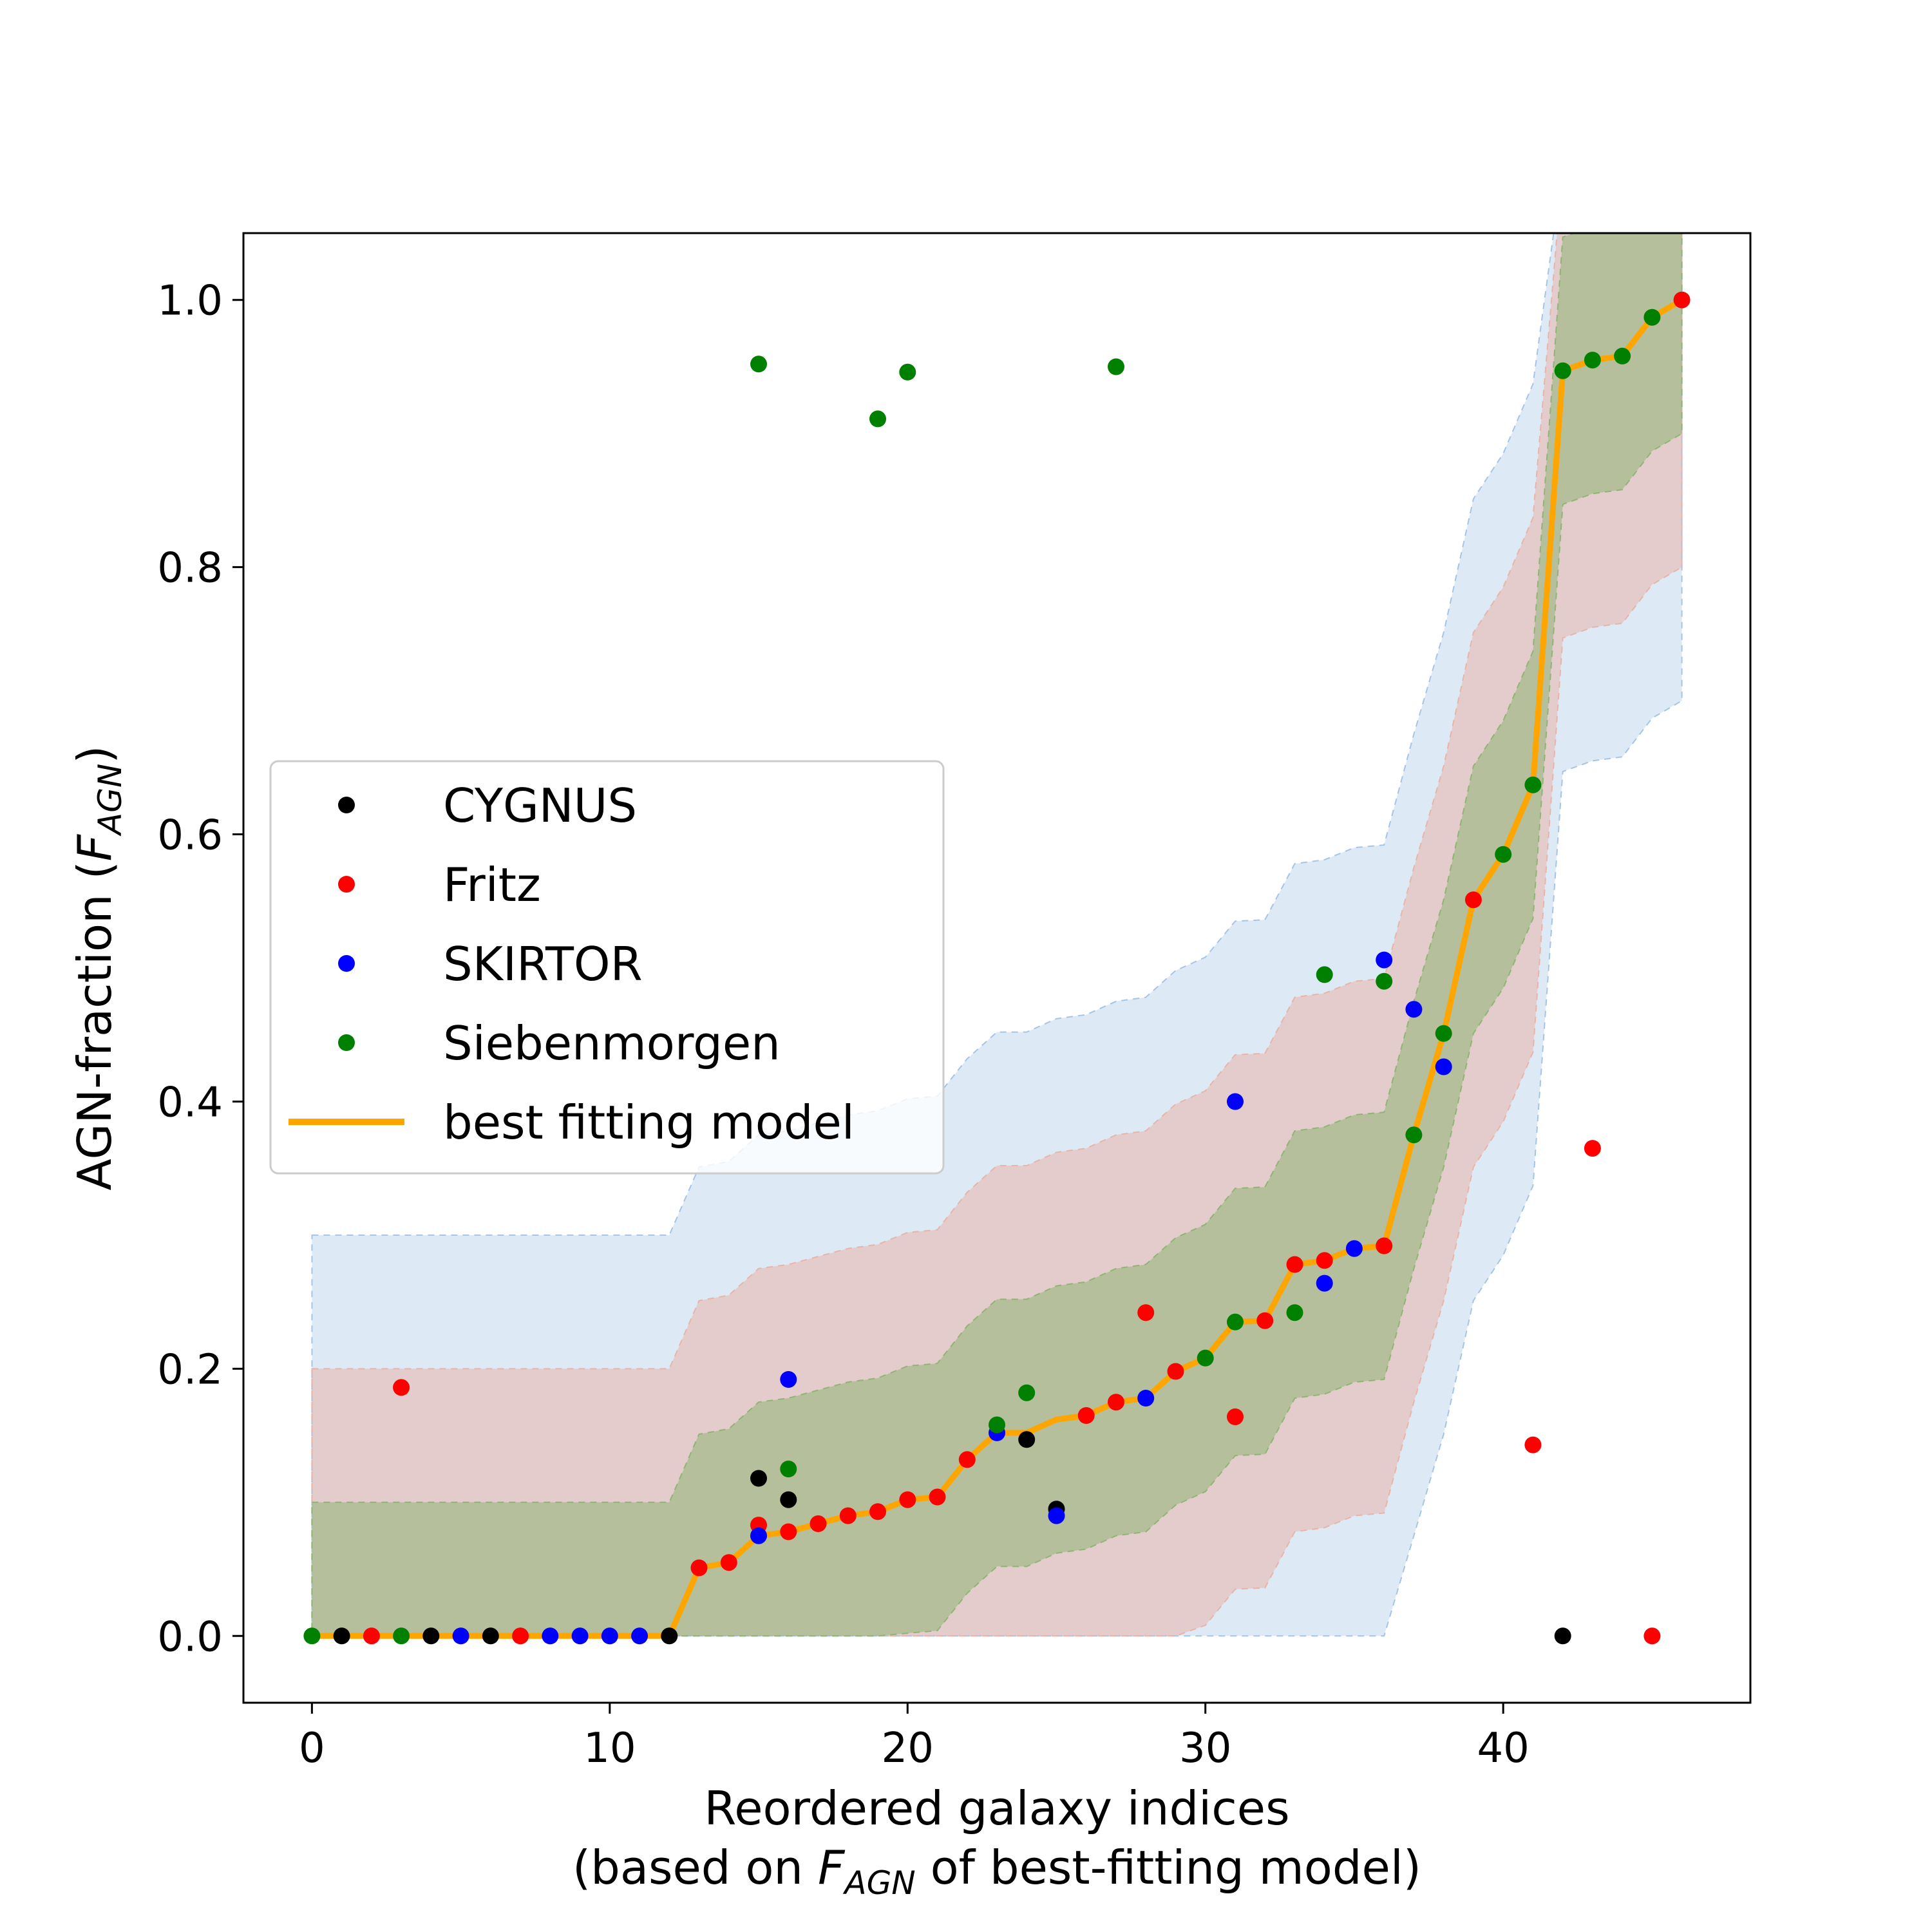  I want to click on legend-label-fritz: Fritz, so click(492, 885).